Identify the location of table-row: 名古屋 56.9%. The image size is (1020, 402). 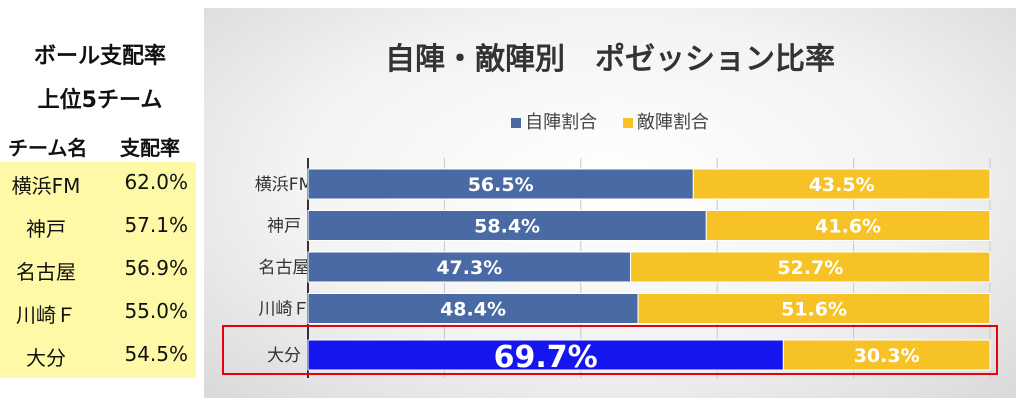
(98, 268).